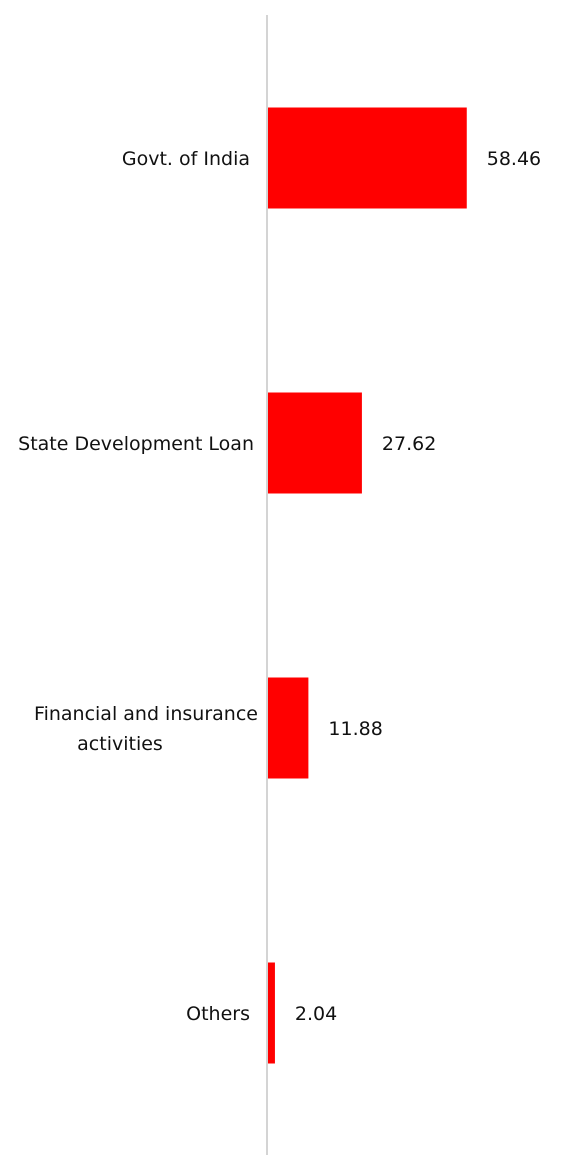 This screenshot has height=1176, width=581. What do you see at coordinates (409, 444) in the screenshot?
I see `value-label-2: 27.62` at bounding box center [409, 444].